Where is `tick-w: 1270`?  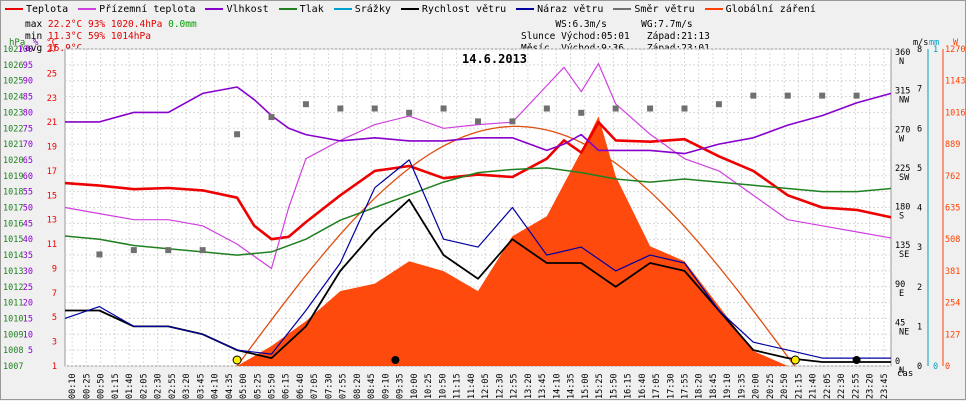
tick-w: 1270 is located at coordinates (955, 50).